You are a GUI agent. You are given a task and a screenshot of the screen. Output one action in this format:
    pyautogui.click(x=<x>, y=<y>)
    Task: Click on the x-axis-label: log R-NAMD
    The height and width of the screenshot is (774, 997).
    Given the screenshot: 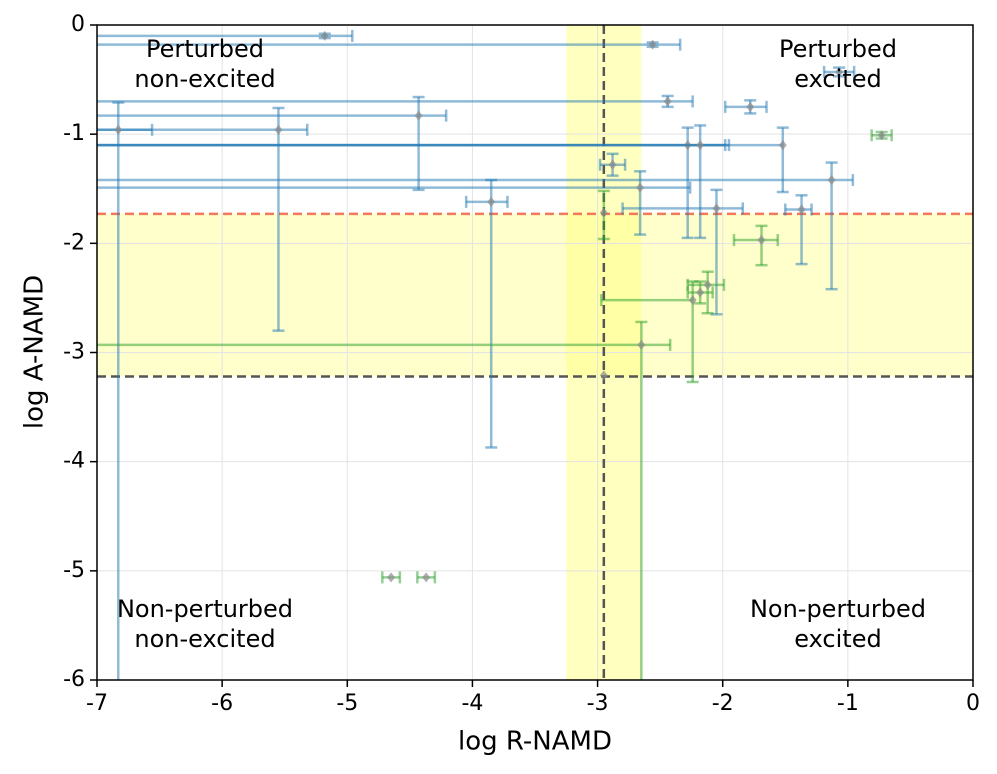 What is the action you would take?
    pyautogui.click(x=535, y=742)
    